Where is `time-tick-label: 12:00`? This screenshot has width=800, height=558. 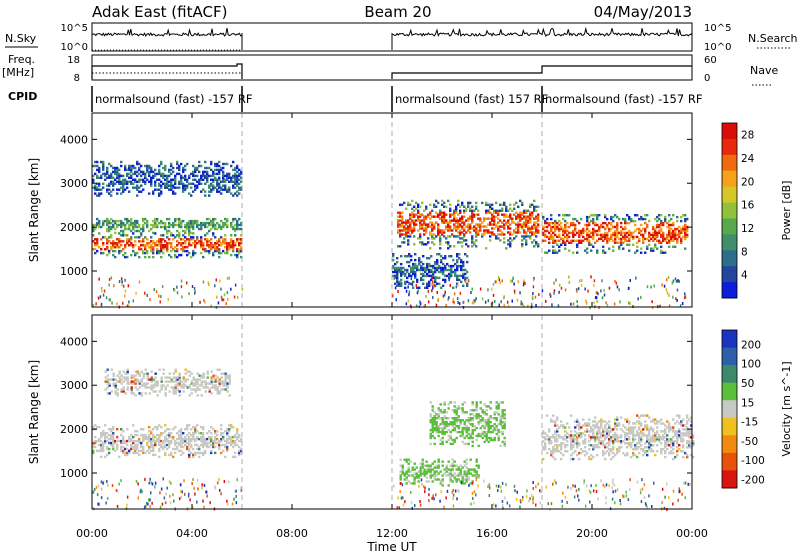 time-tick-label: 12:00 is located at coordinates (392, 533).